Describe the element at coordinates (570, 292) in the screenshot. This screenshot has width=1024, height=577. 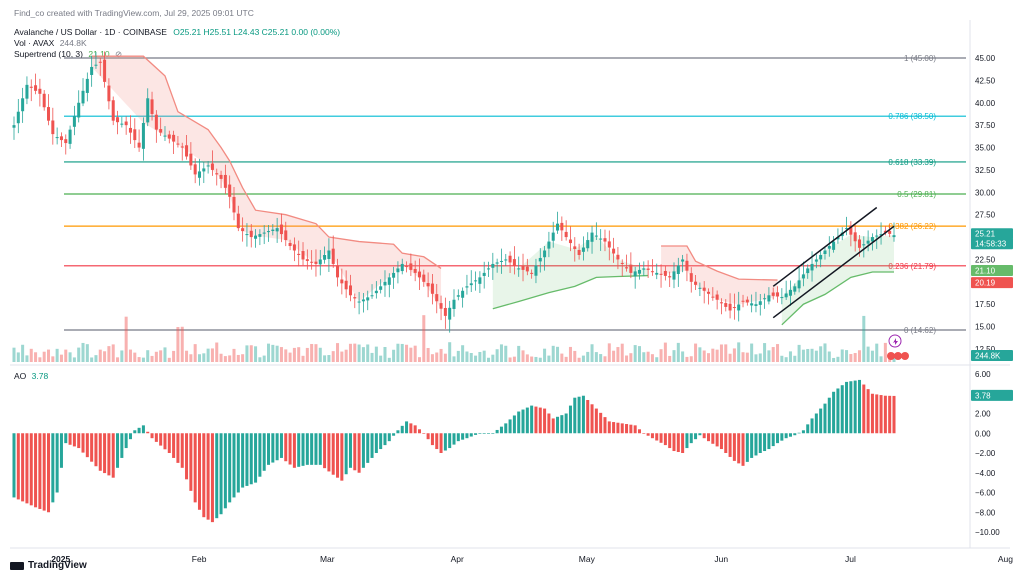
I see `supertrend-up-line` at that location.